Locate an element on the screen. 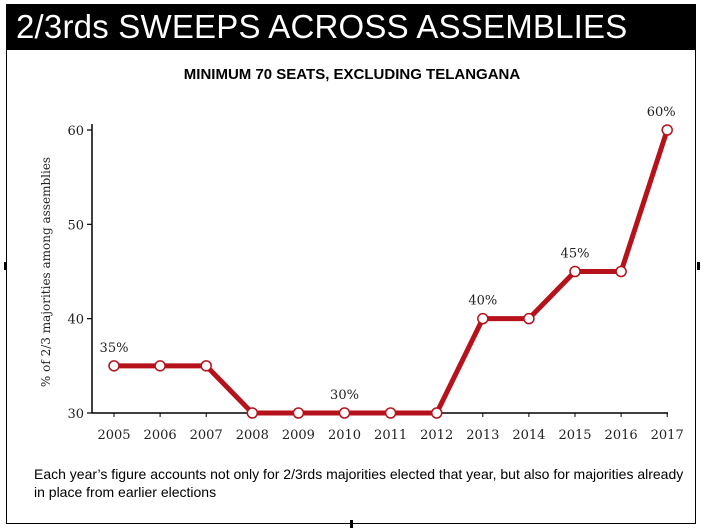 The image size is (704, 532). x-tick-label: 2016 is located at coordinates (621, 435).